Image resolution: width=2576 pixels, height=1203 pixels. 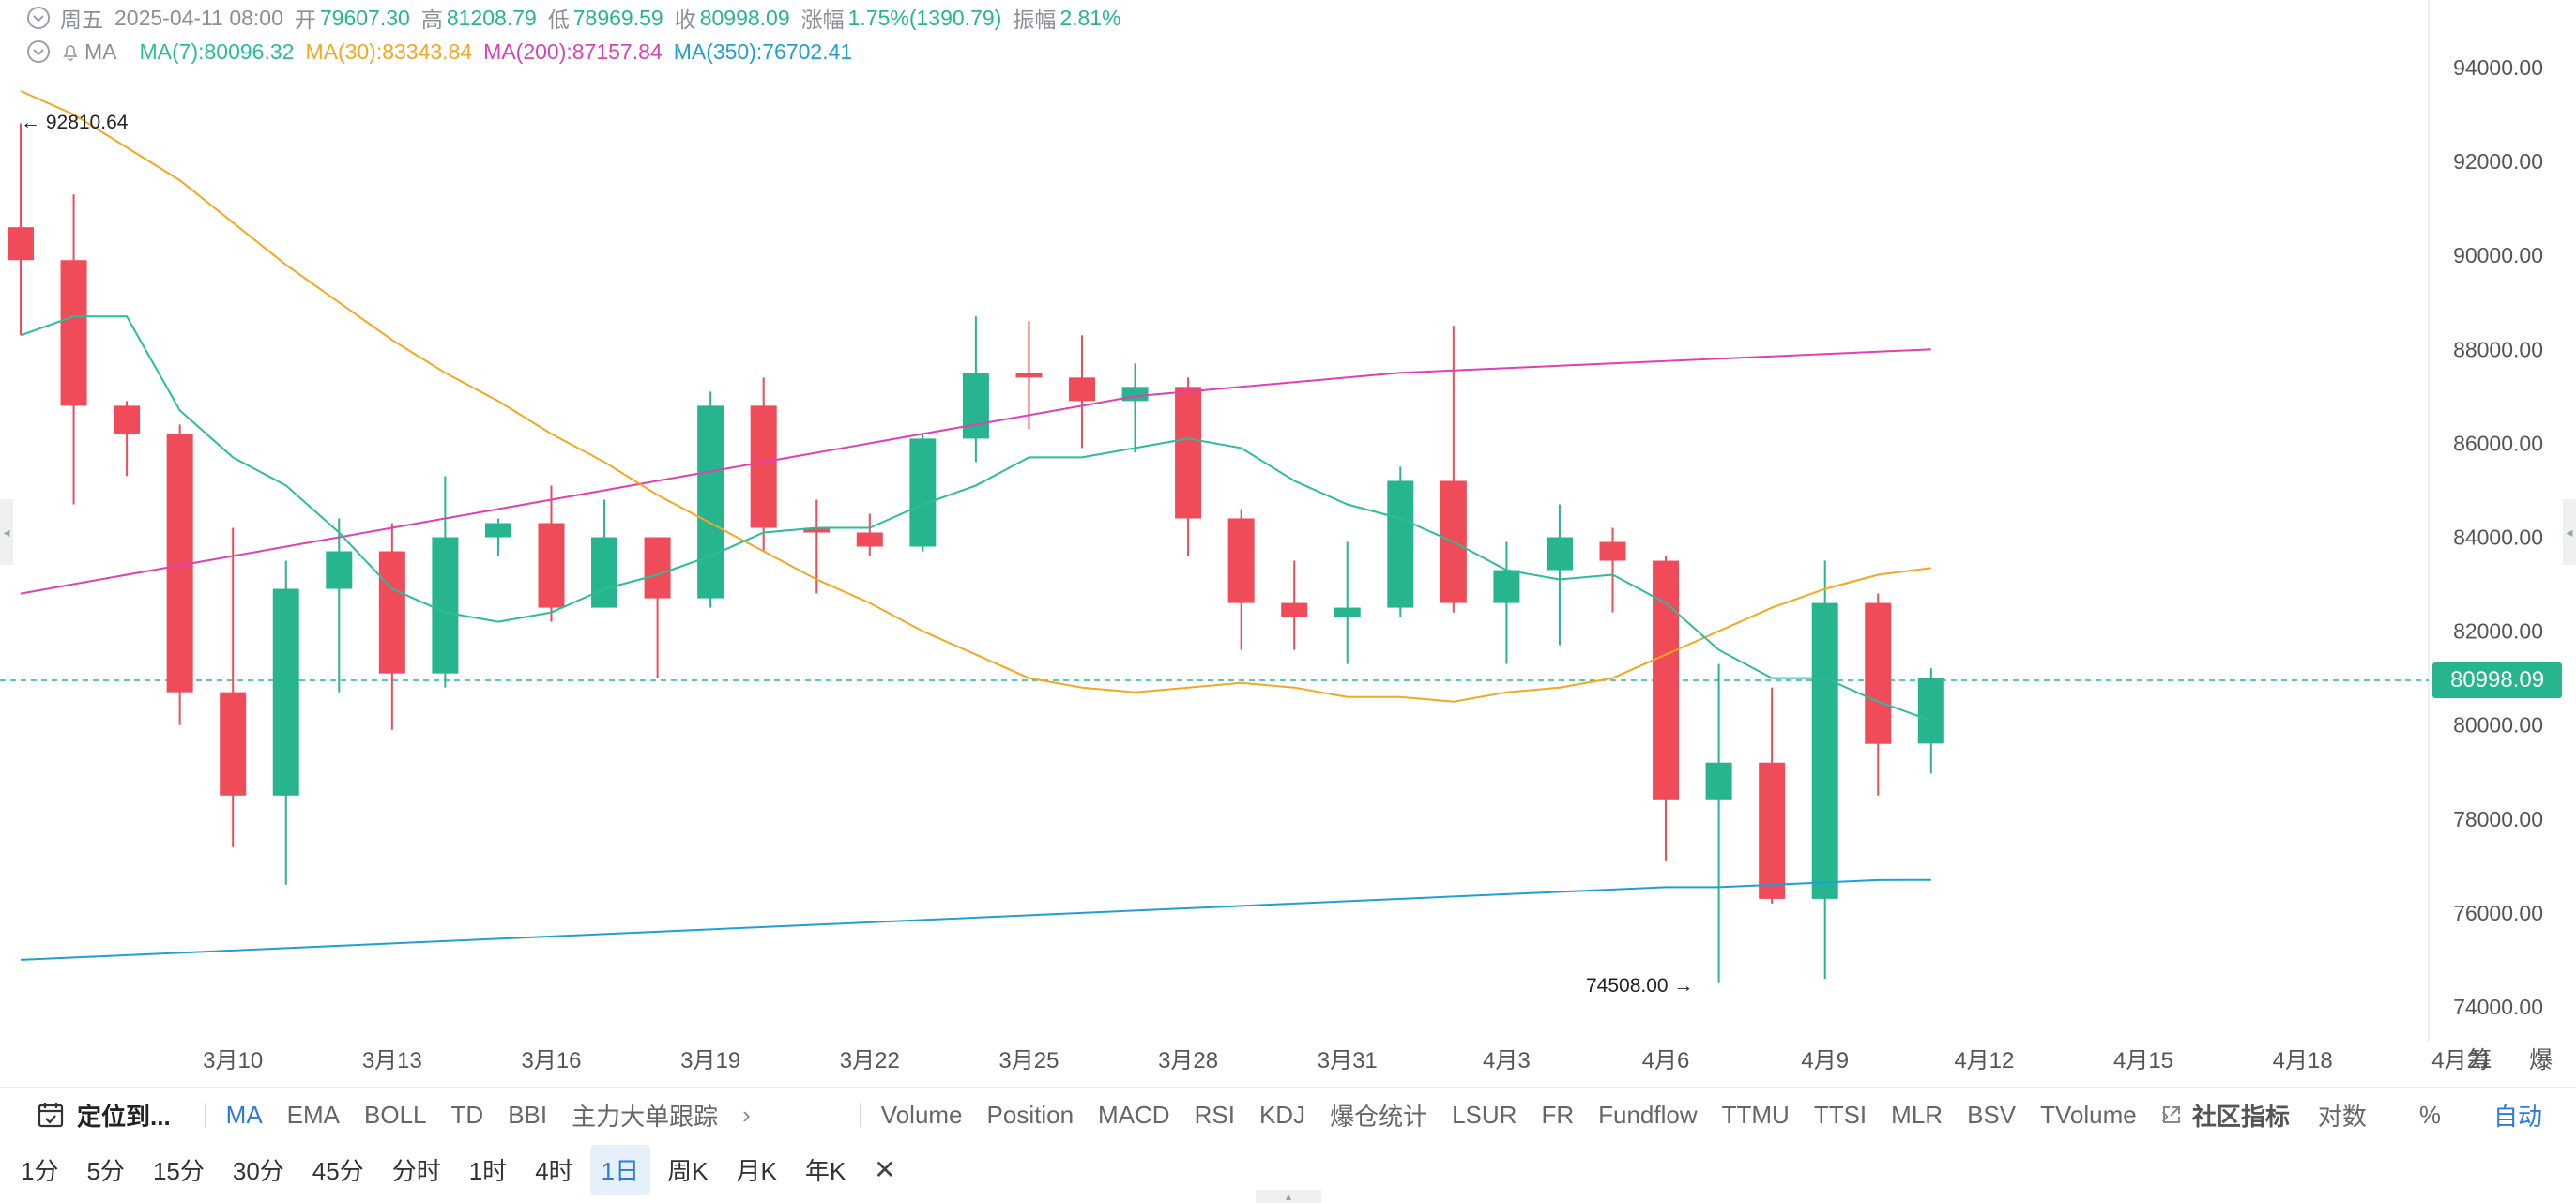 I want to click on left-collapse-handle: ◂, so click(x=6, y=532).